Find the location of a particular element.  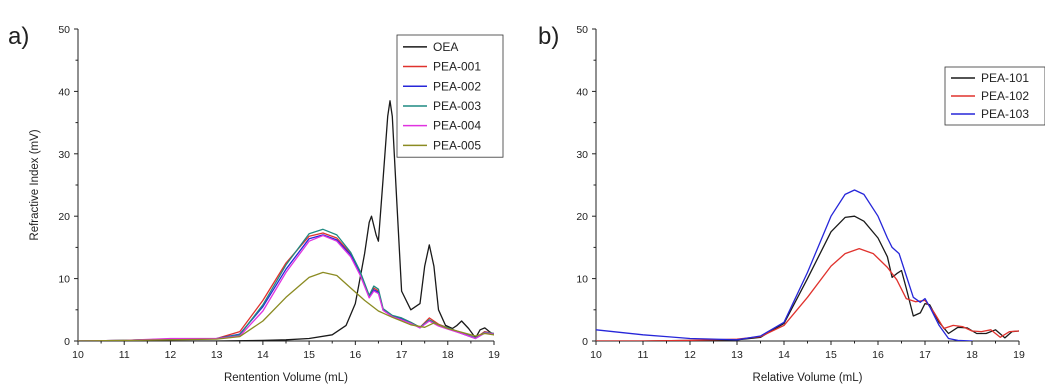

legend-label-pea-004: PEA-004 is located at coordinates (457, 126).